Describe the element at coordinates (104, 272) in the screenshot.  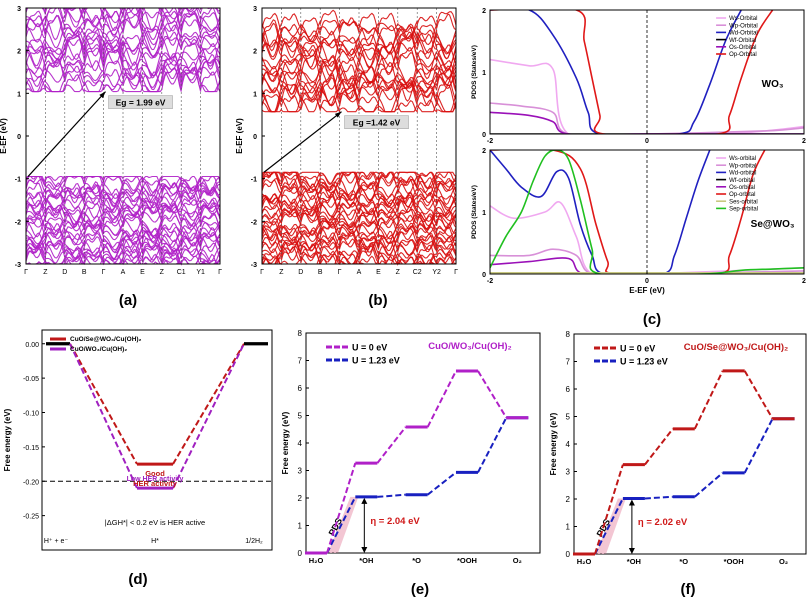
I see `kpoint-label: Γ` at that location.